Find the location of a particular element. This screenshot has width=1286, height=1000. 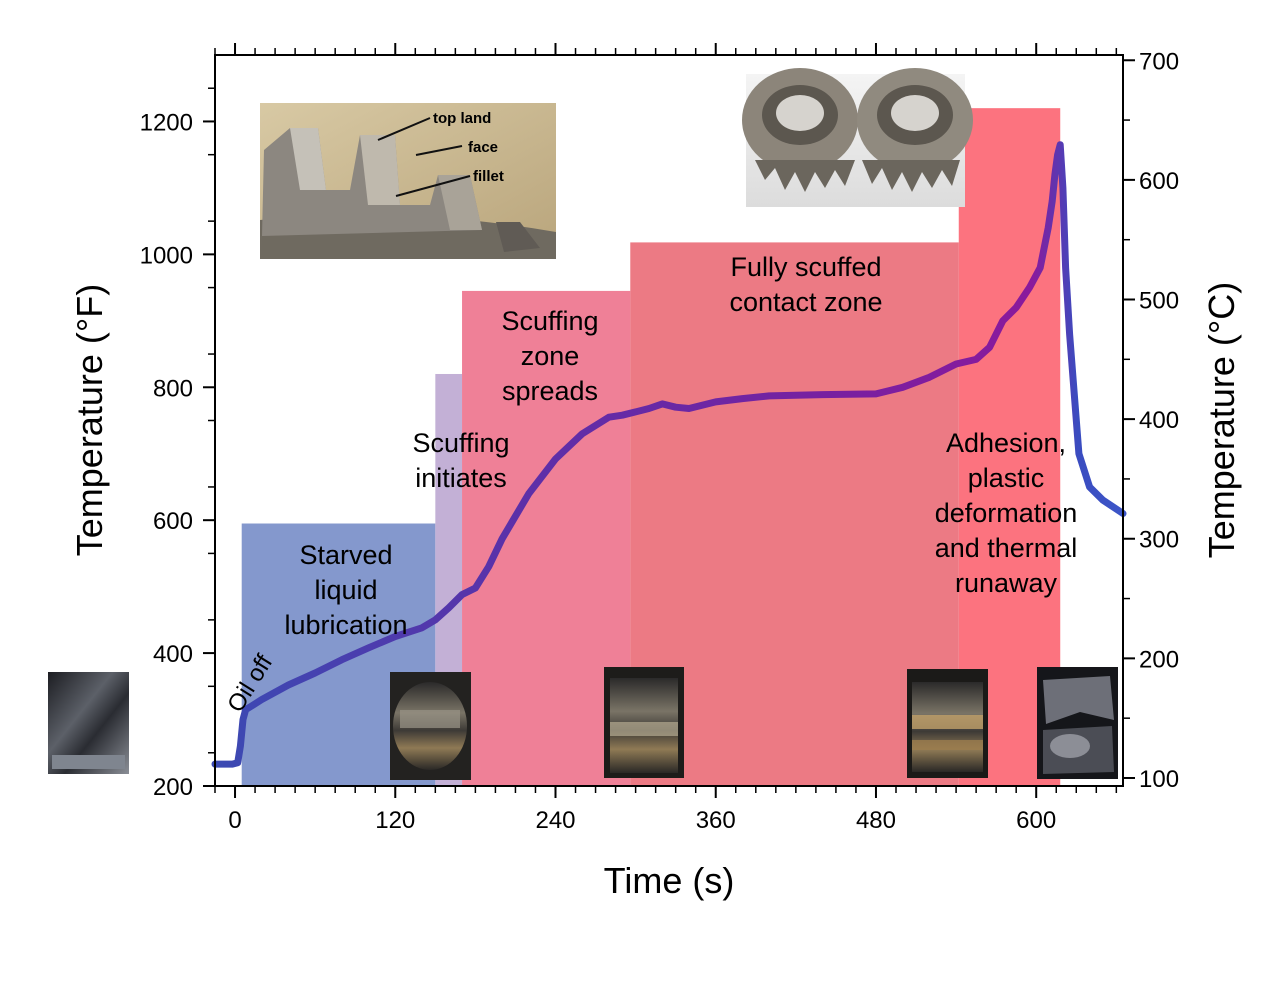

flank-photo-runaway is located at coordinates (1077, 723).